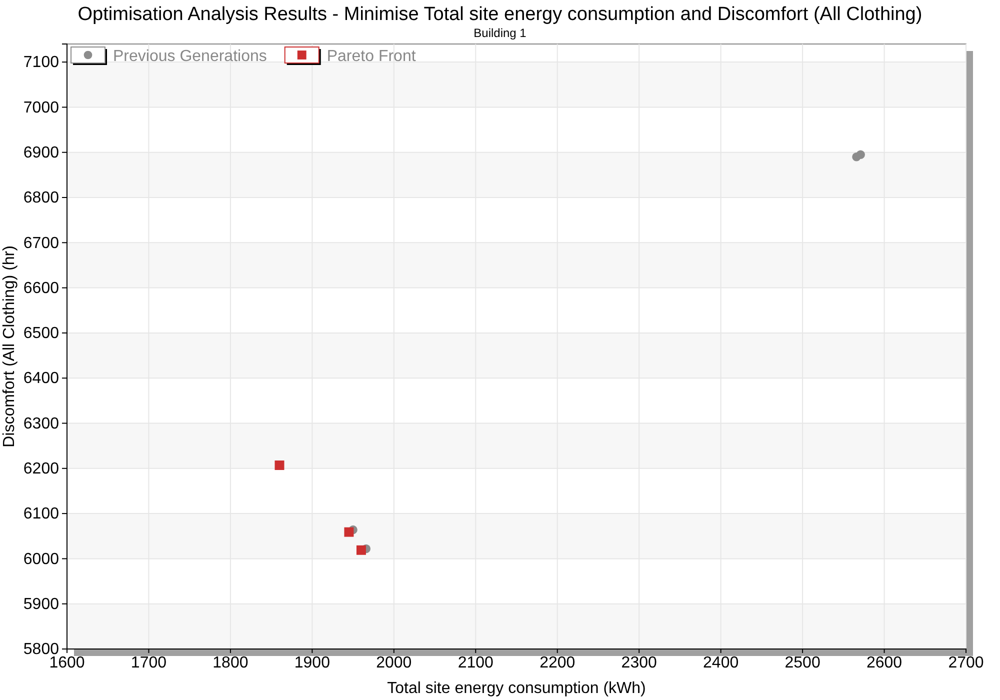  What do you see at coordinates (41, 63) in the screenshot?
I see `y-tick-label: 7100` at bounding box center [41, 63].